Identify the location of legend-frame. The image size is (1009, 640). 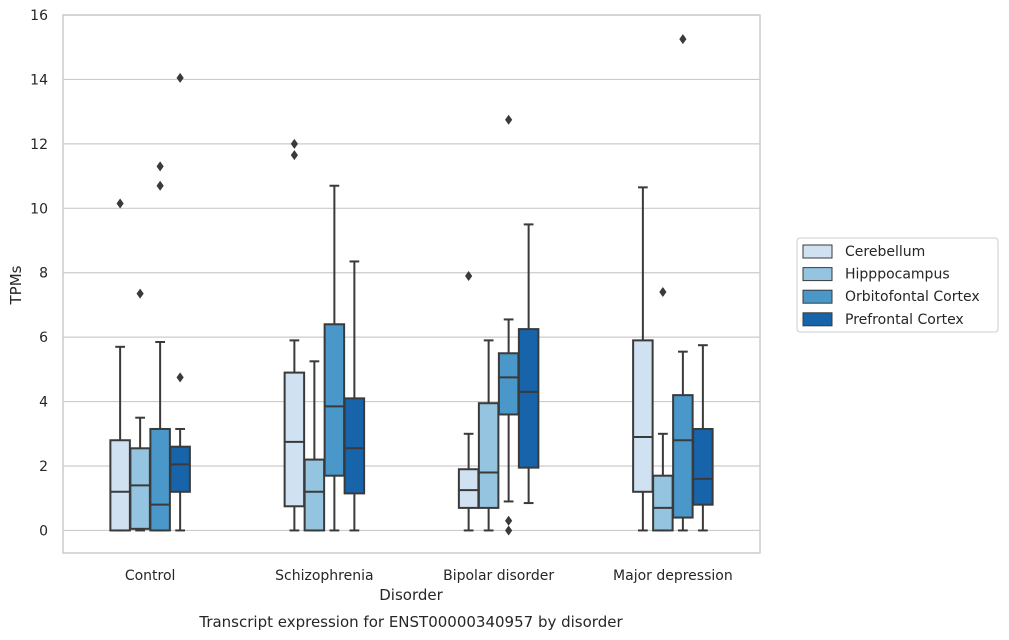
(897, 285).